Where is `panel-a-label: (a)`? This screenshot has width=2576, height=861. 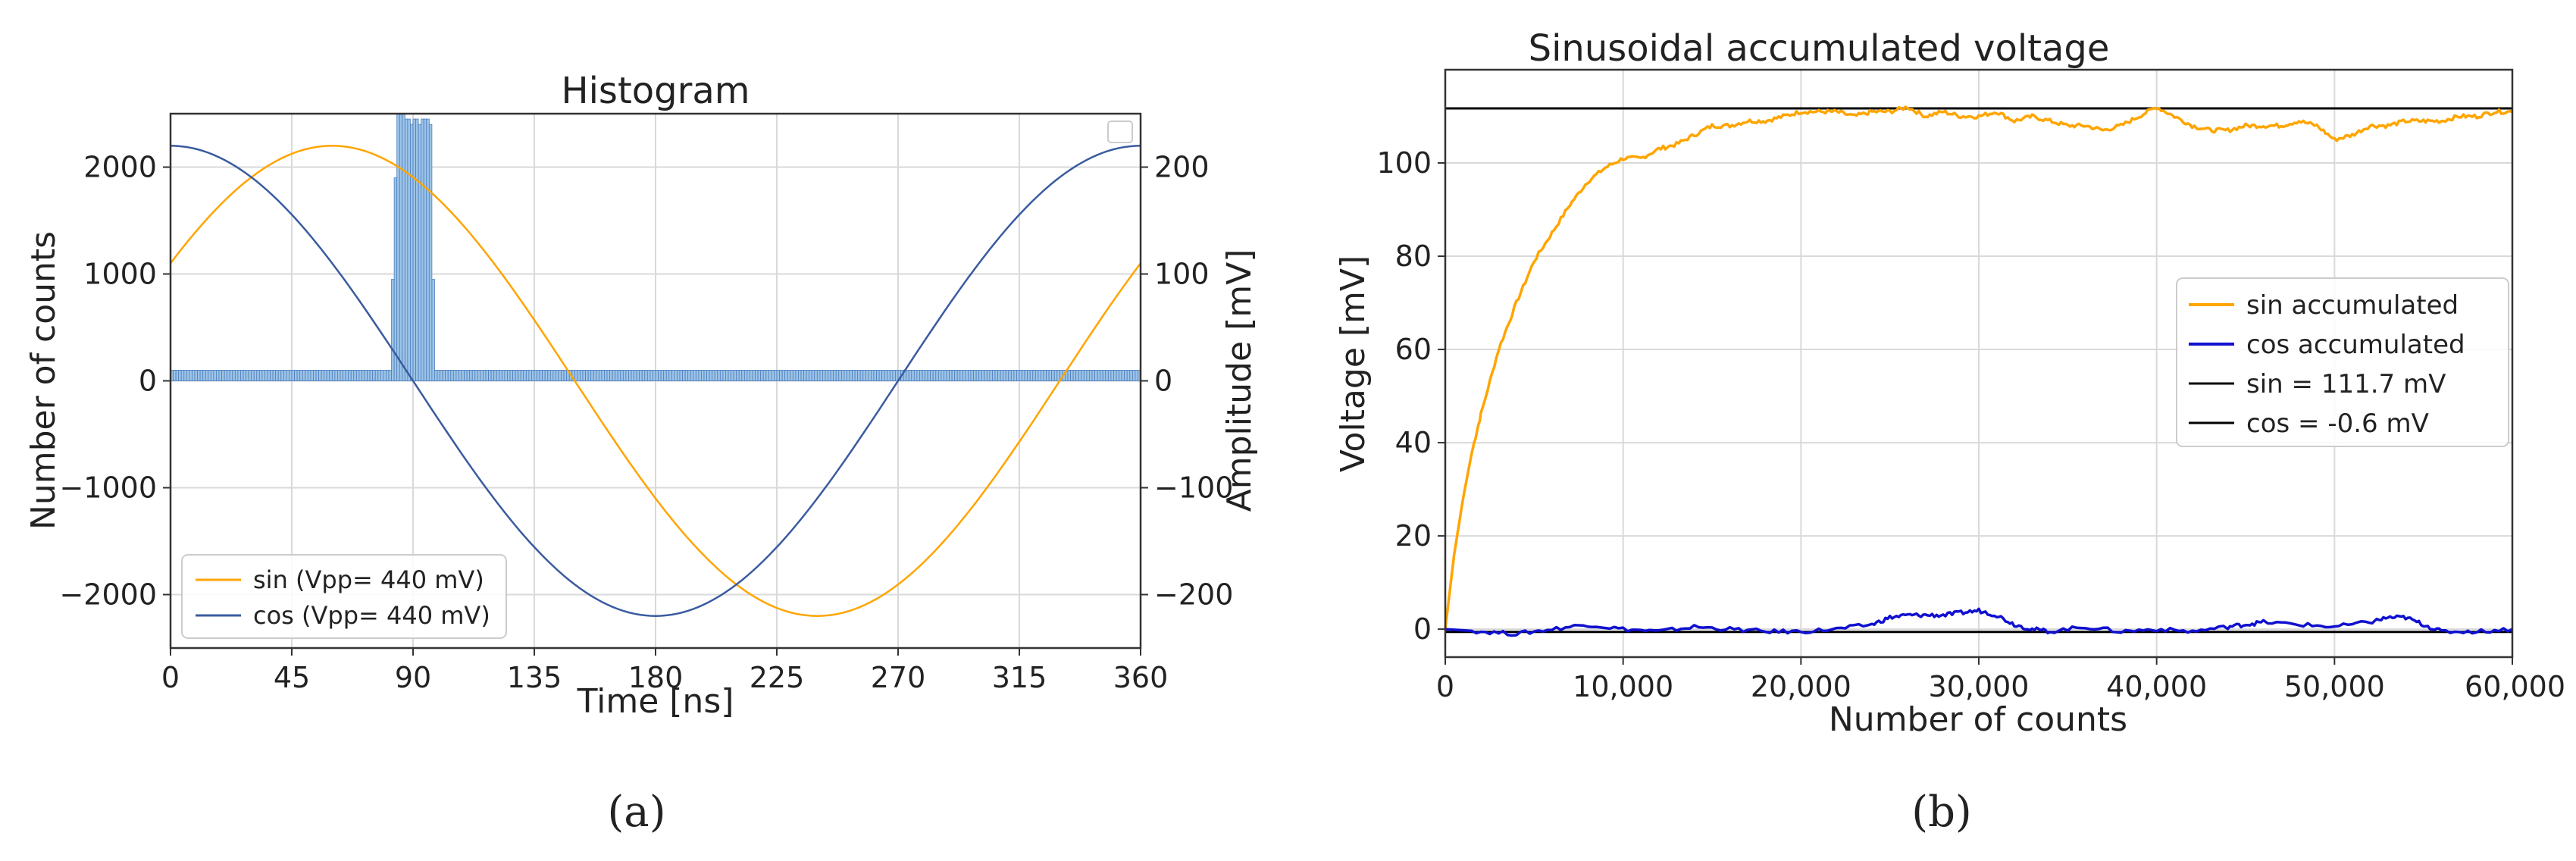 panel-a-label: (a) is located at coordinates (636, 812).